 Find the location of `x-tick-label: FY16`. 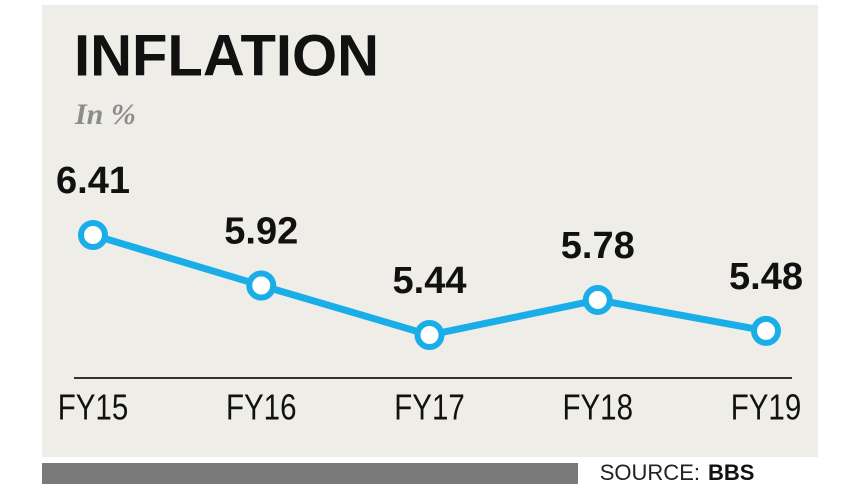

x-tick-label: FY16 is located at coordinates (261, 407).